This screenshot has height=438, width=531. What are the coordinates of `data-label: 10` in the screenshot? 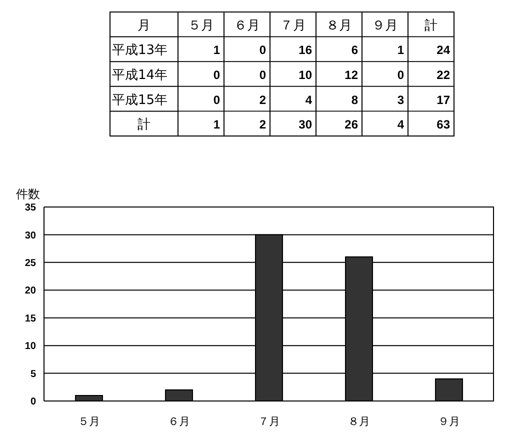 It's located at (305, 75).